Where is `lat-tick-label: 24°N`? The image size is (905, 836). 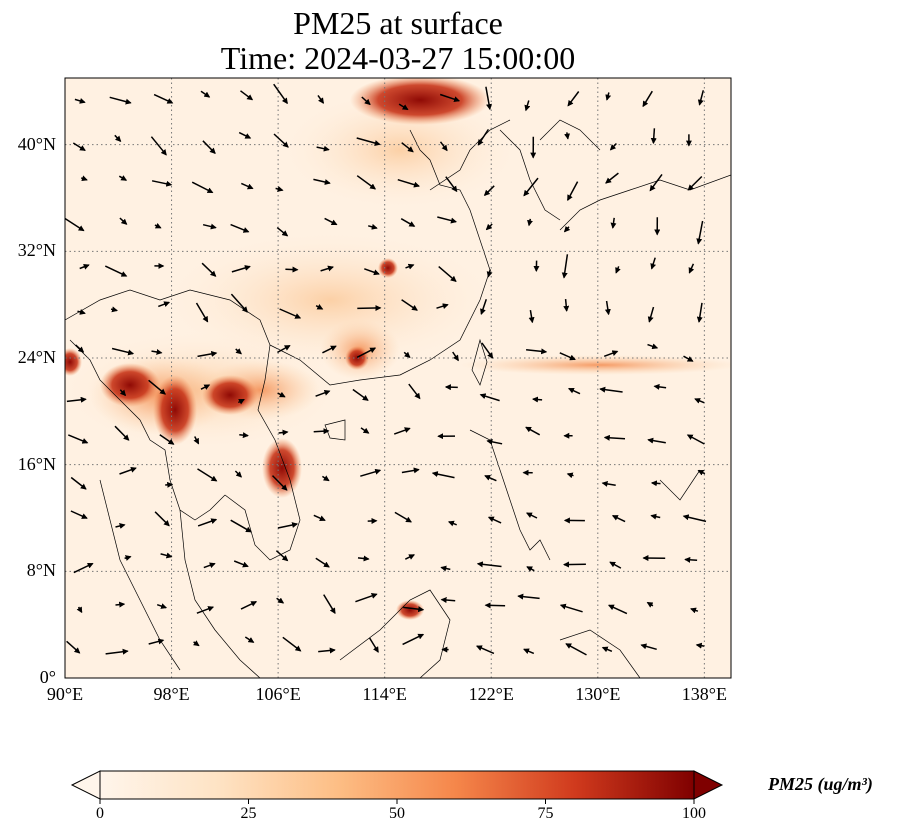
lat-tick-label: 24°N is located at coordinates (36, 357).